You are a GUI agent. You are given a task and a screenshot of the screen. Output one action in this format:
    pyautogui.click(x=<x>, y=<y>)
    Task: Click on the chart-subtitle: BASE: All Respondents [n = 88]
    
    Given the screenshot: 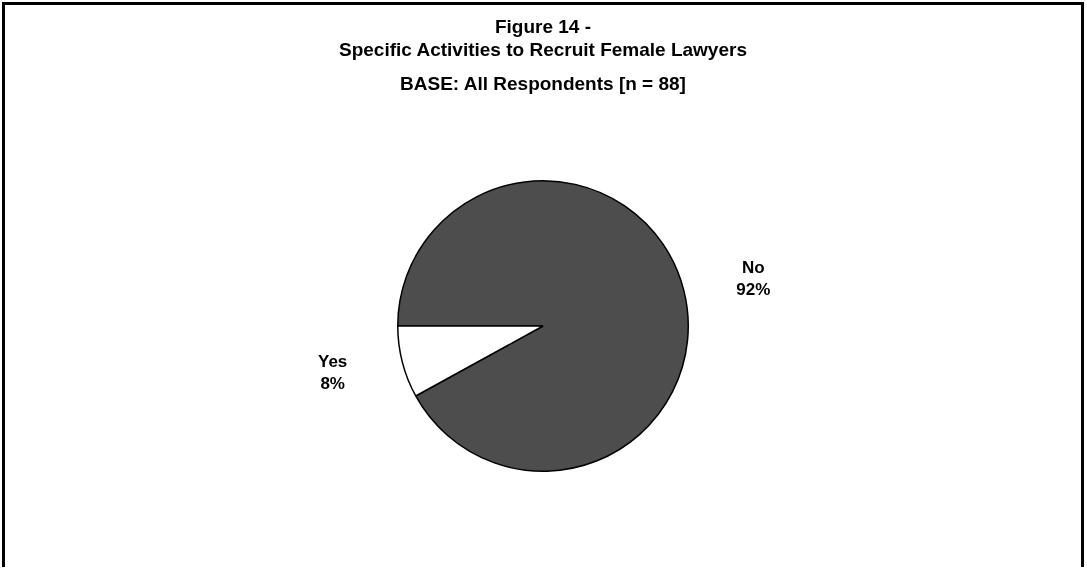 What is the action you would take?
    pyautogui.click(x=543, y=84)
    